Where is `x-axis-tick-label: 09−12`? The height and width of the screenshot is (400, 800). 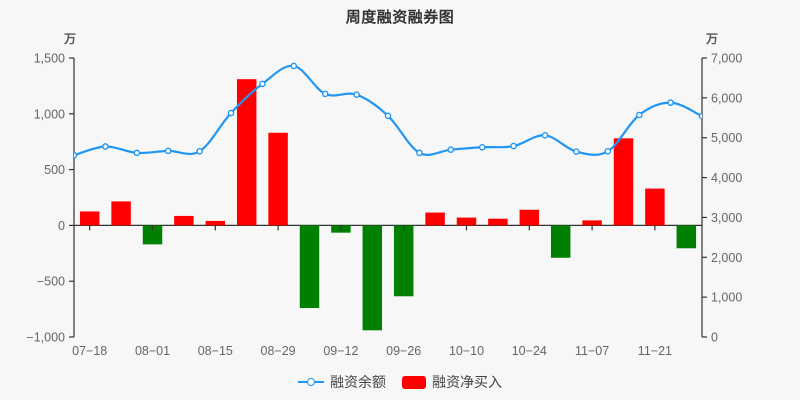 x-axis-tick-label: 09−12 is located at coordinates (340, 351).